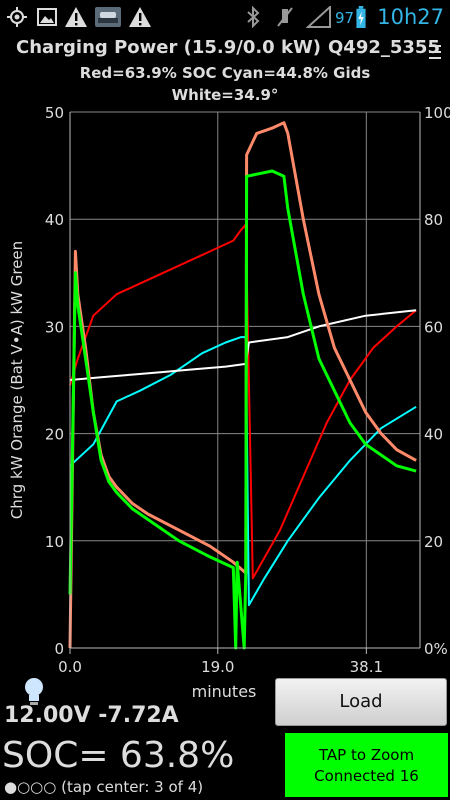 Image resolution: width=450 pixels, height=800 pixels. I want to click on y-tick-left: 50, so click(54, 113).